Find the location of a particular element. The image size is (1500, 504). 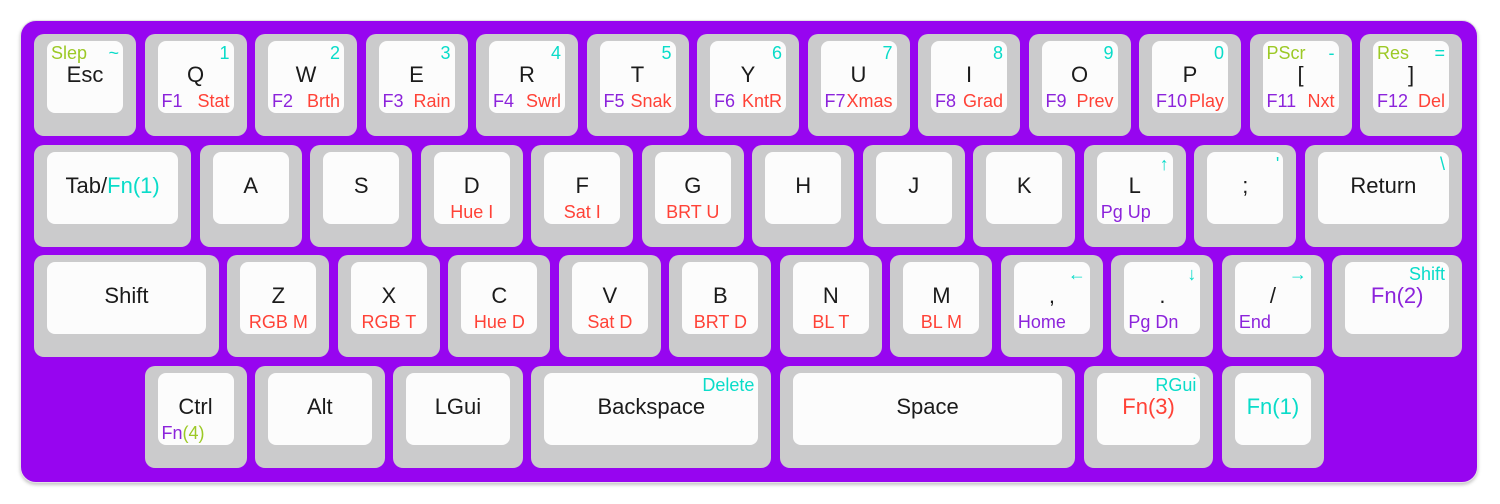

key-e: 3 E F3 Rain is located at coordinates (416, 85).